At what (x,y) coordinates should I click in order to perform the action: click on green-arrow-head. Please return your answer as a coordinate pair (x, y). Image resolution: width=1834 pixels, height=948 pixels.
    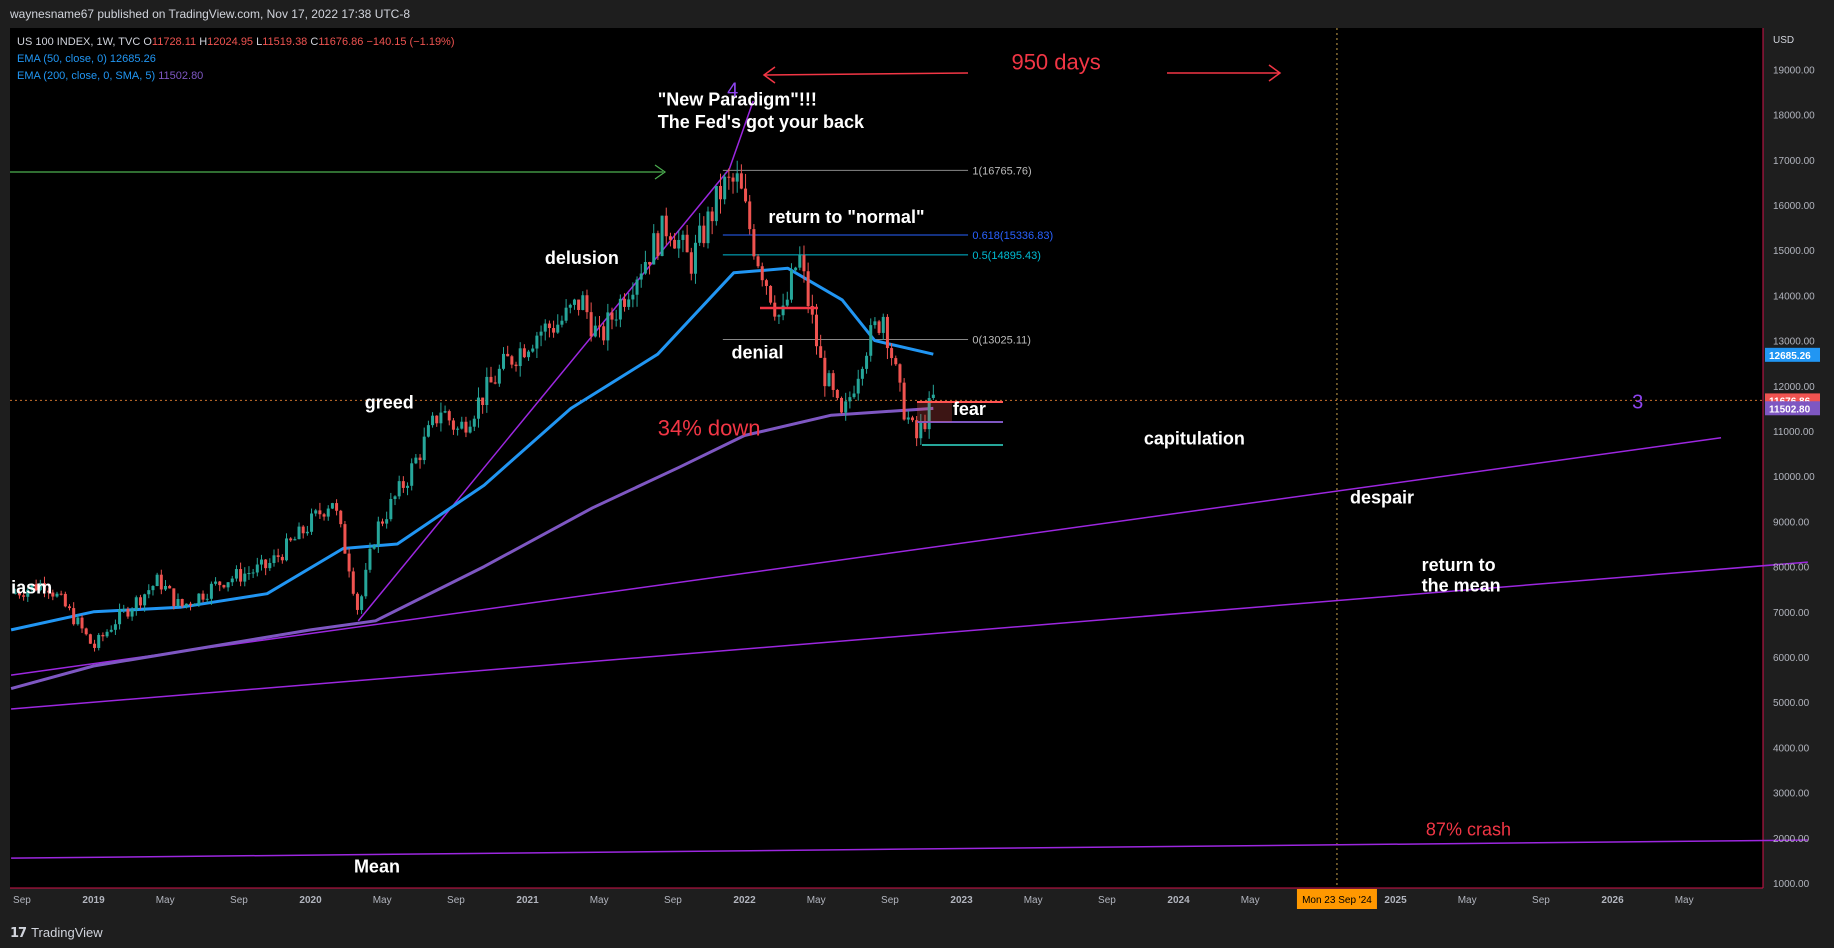
    Looking at the image, I should click on (660, 172).